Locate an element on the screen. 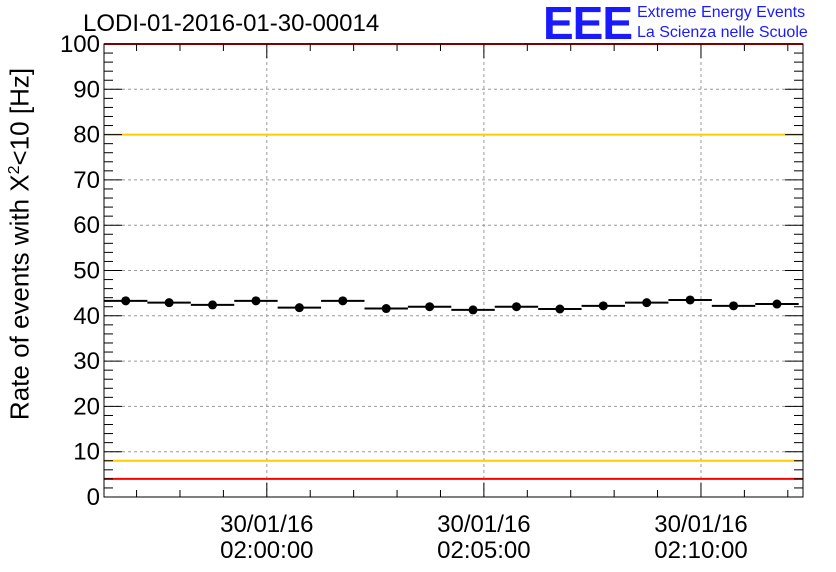  y-tick-label: 30 is located at coordinates (86, 361).